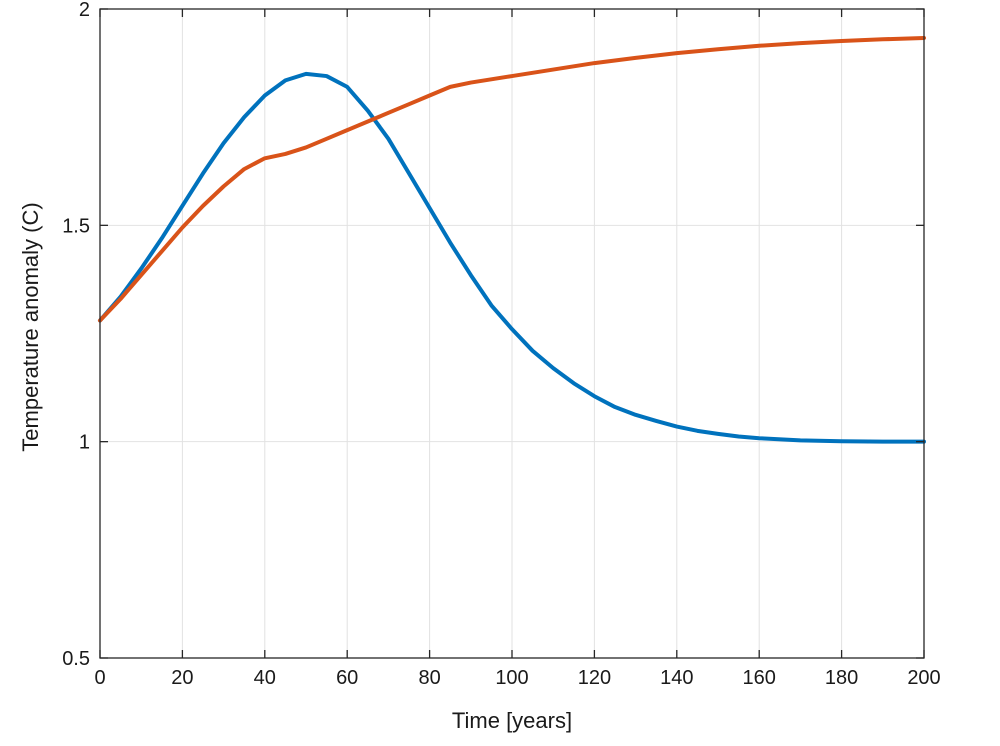  I want to click on x-tick-label: 200, so click(923, 678).